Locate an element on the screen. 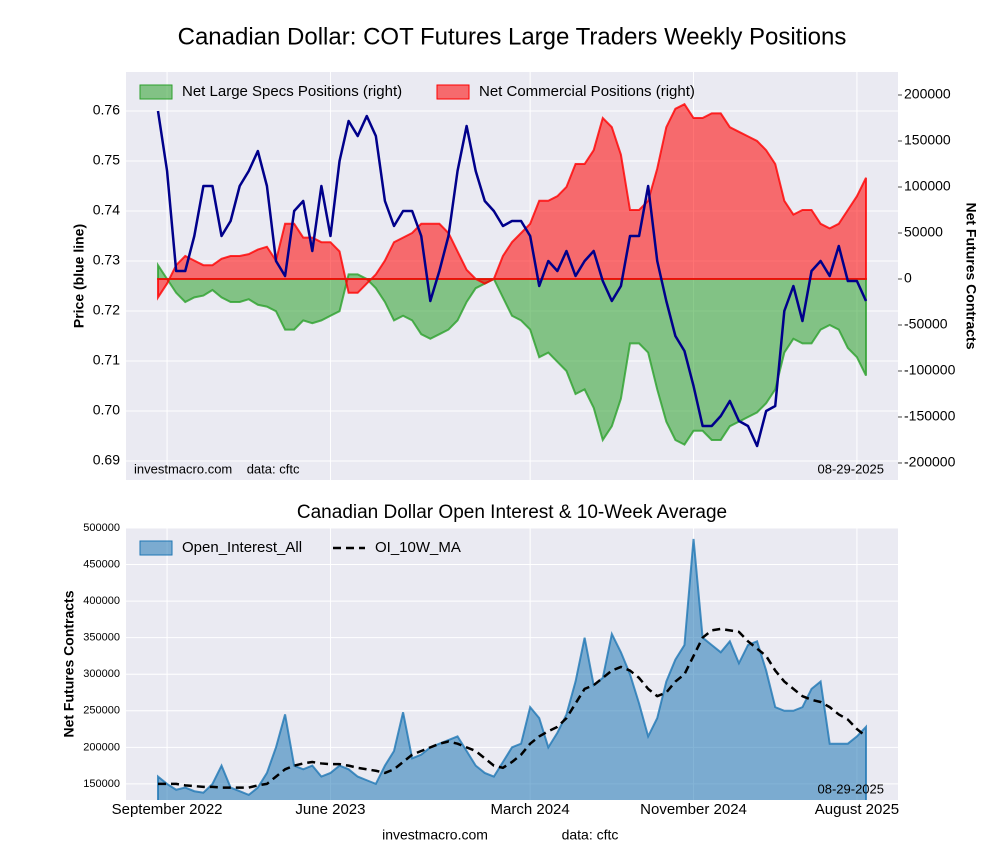 The width and height of the screenshot is (1000, 860). y-tick-label: 250000 is located at coordinates (101, 711).